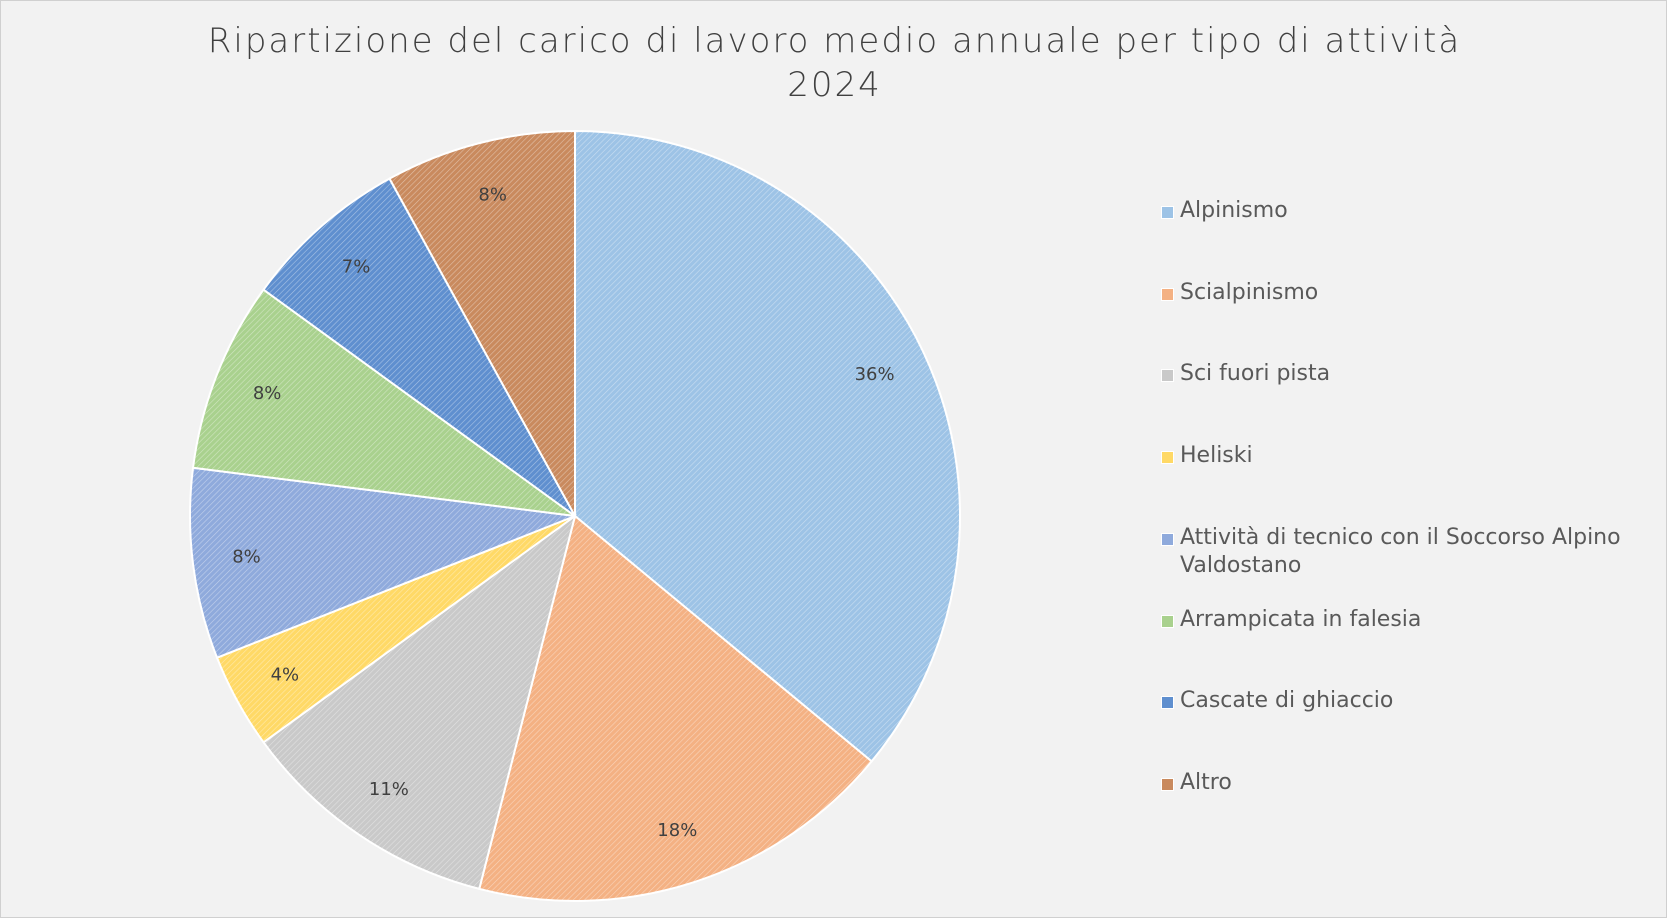 This screenshot has width=1667, height=918. Describe the element at coordinates (1255, 373) in the screenshot. I see `legend-label: Sci fuori pista` at that location.